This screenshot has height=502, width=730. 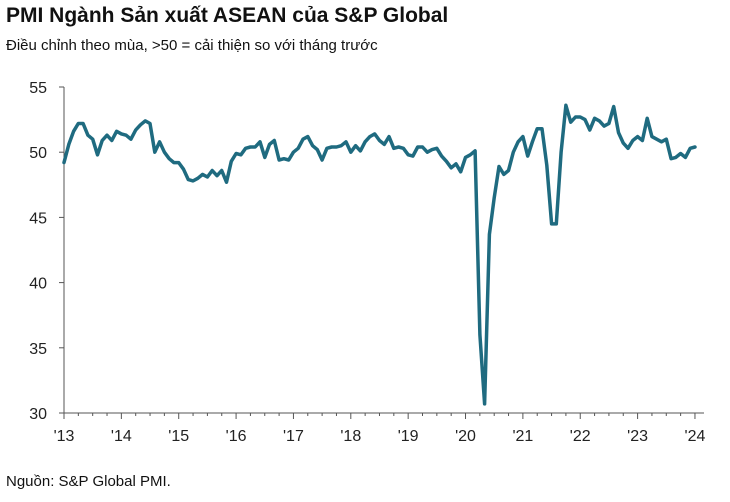 What do you see at coordinates (465, 436) in the screenshot?
I see `x-tick-label: '20` at bounding box center [465, 436].